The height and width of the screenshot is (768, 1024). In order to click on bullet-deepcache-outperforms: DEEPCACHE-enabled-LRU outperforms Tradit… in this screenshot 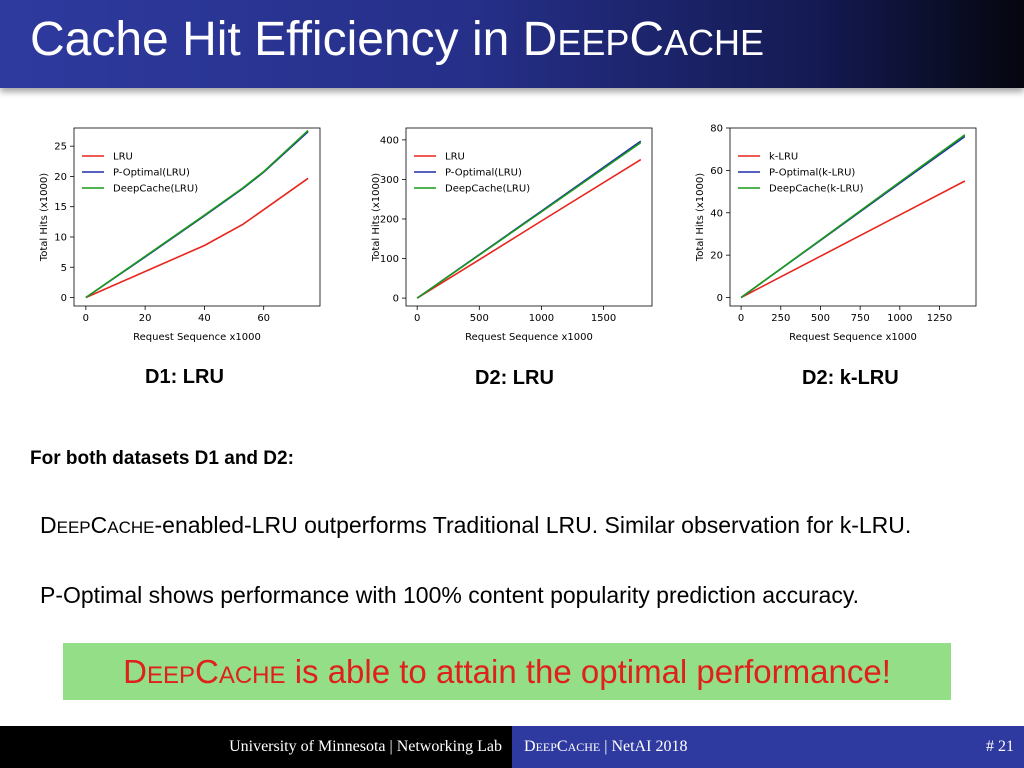, I will do `click(476, 525)`.